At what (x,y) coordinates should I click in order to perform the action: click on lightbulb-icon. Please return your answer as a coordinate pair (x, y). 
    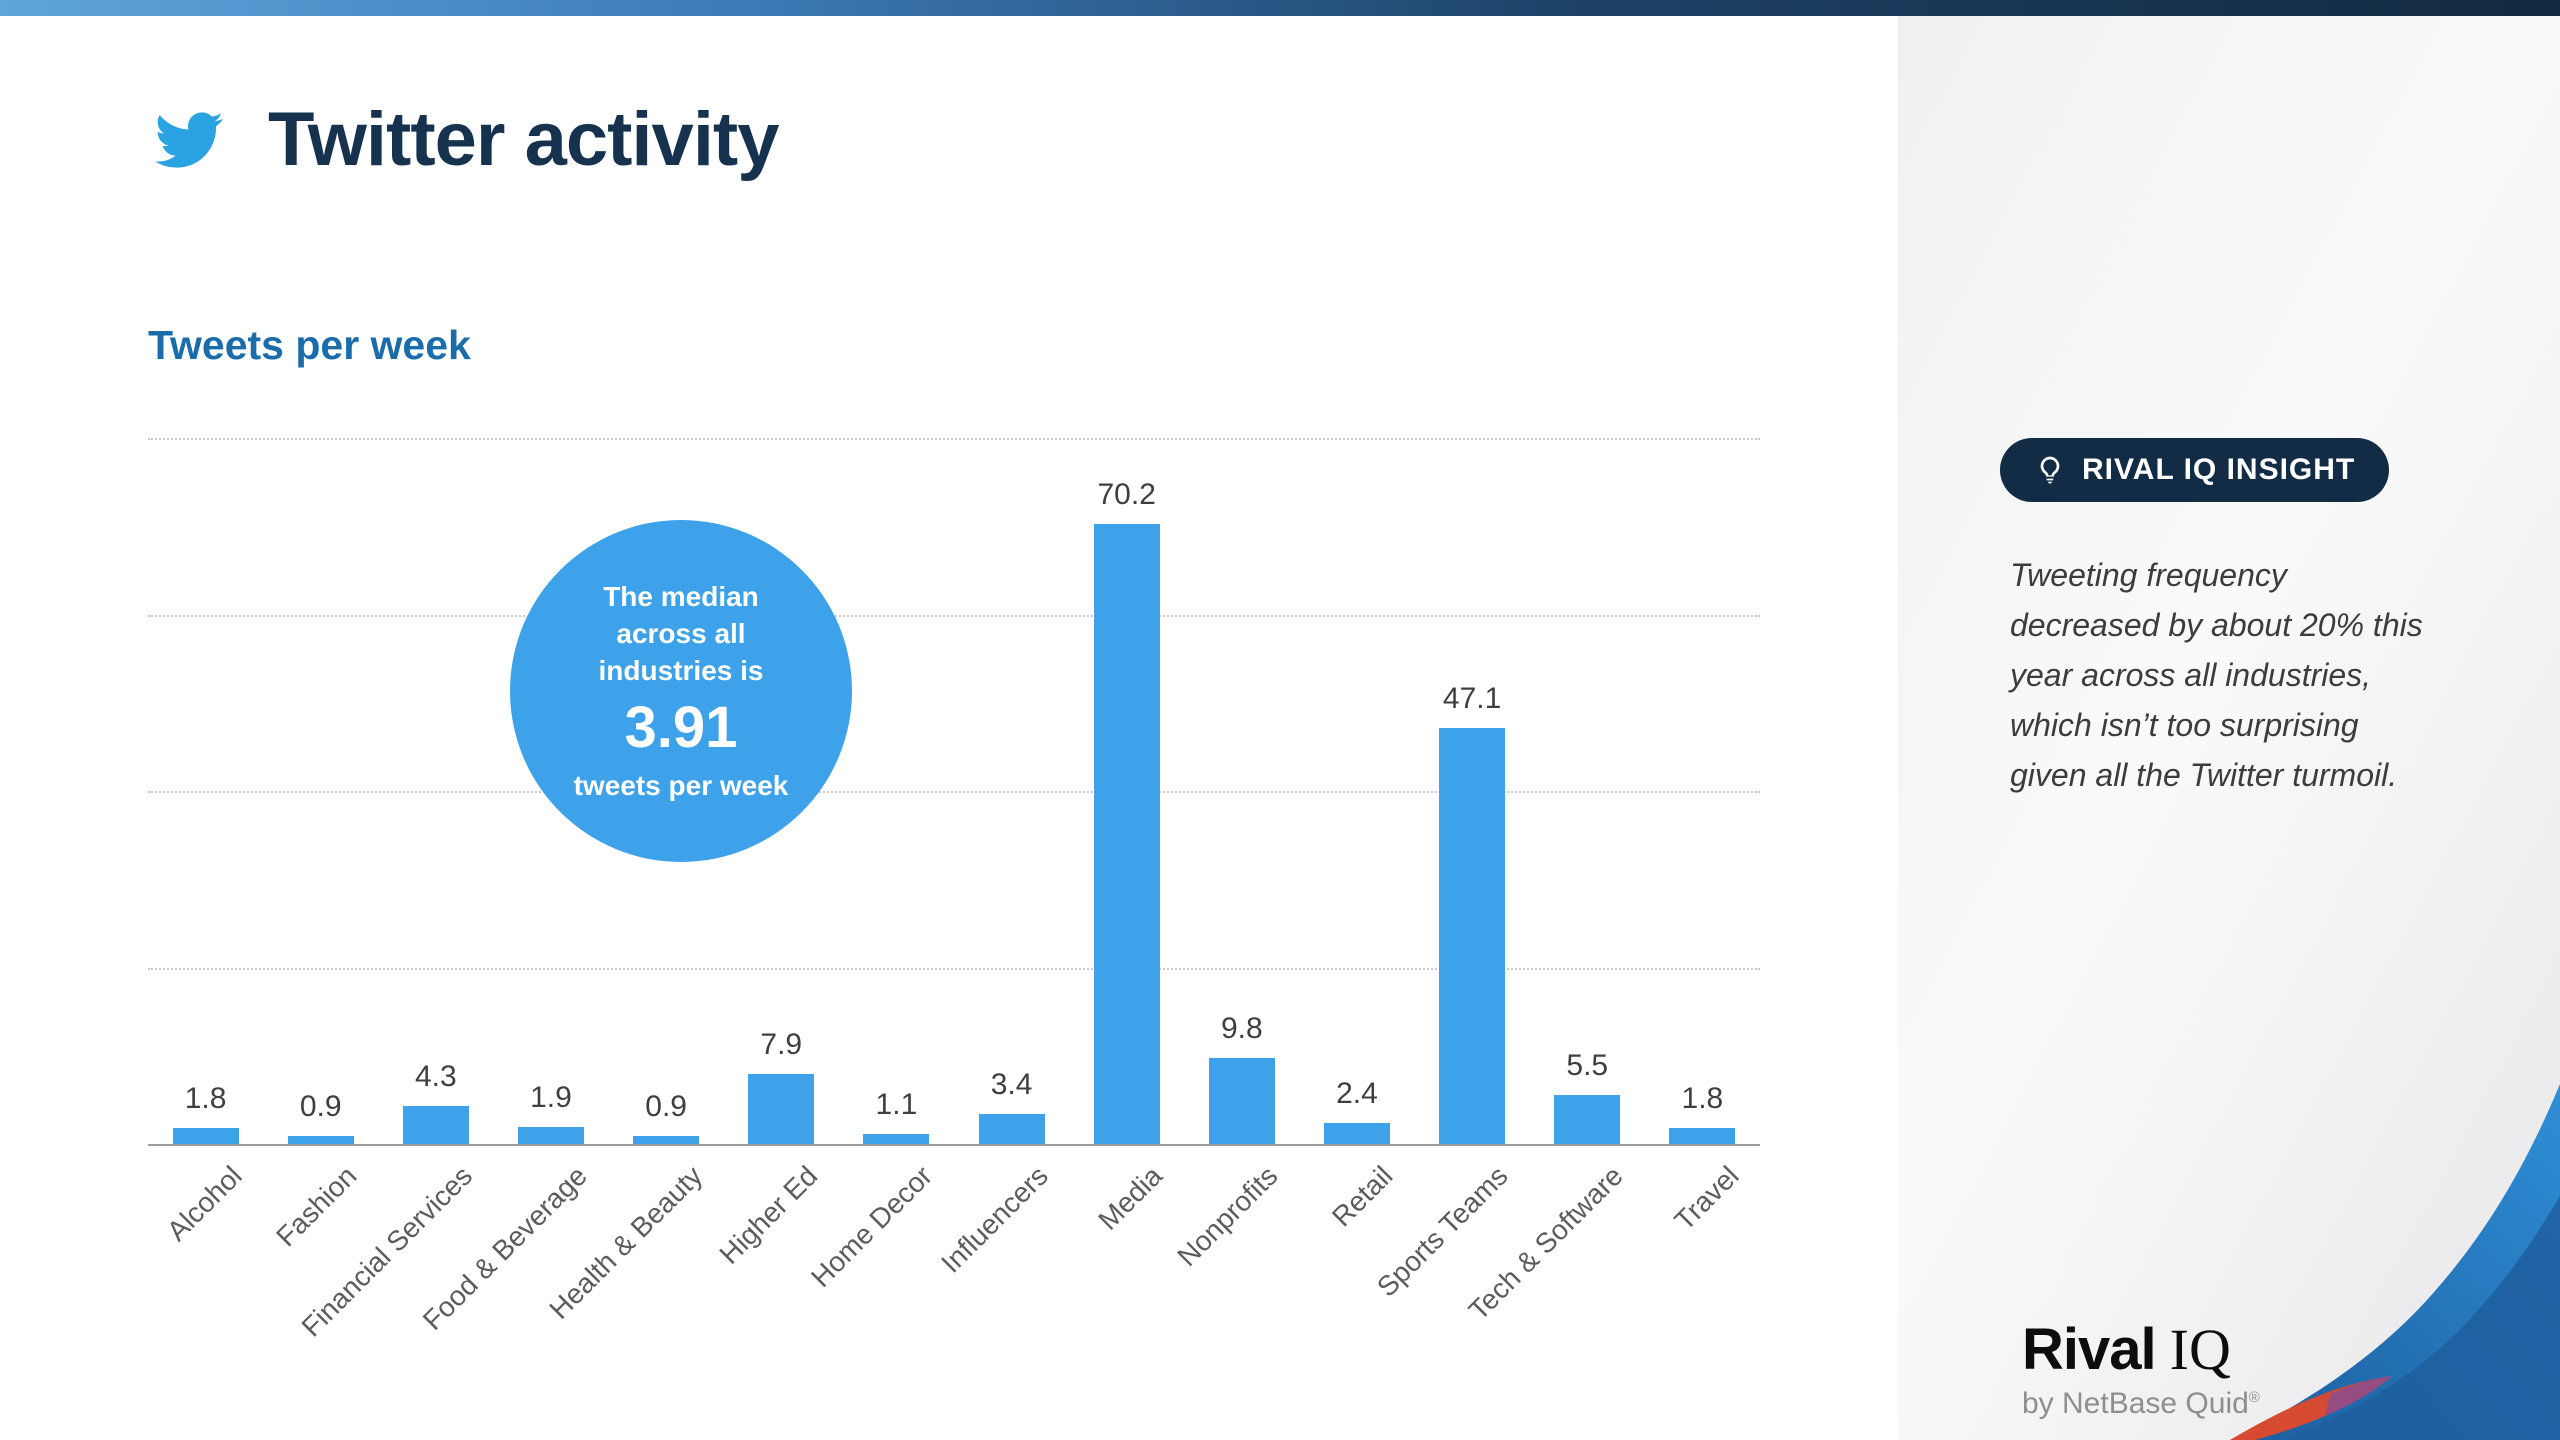
    Looking at the image, I should click on (2050, 470).